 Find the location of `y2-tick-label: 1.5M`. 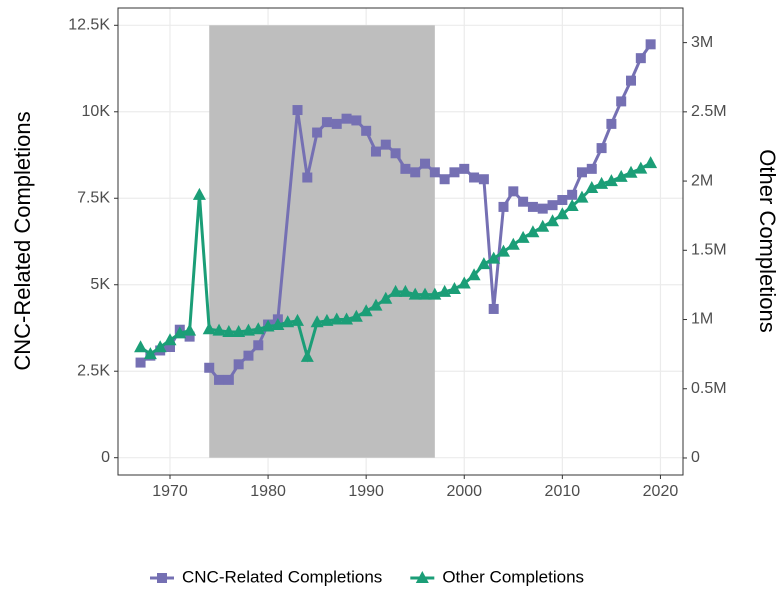

y2-tick-label: 1.5M is located at coordinates (709, 250).